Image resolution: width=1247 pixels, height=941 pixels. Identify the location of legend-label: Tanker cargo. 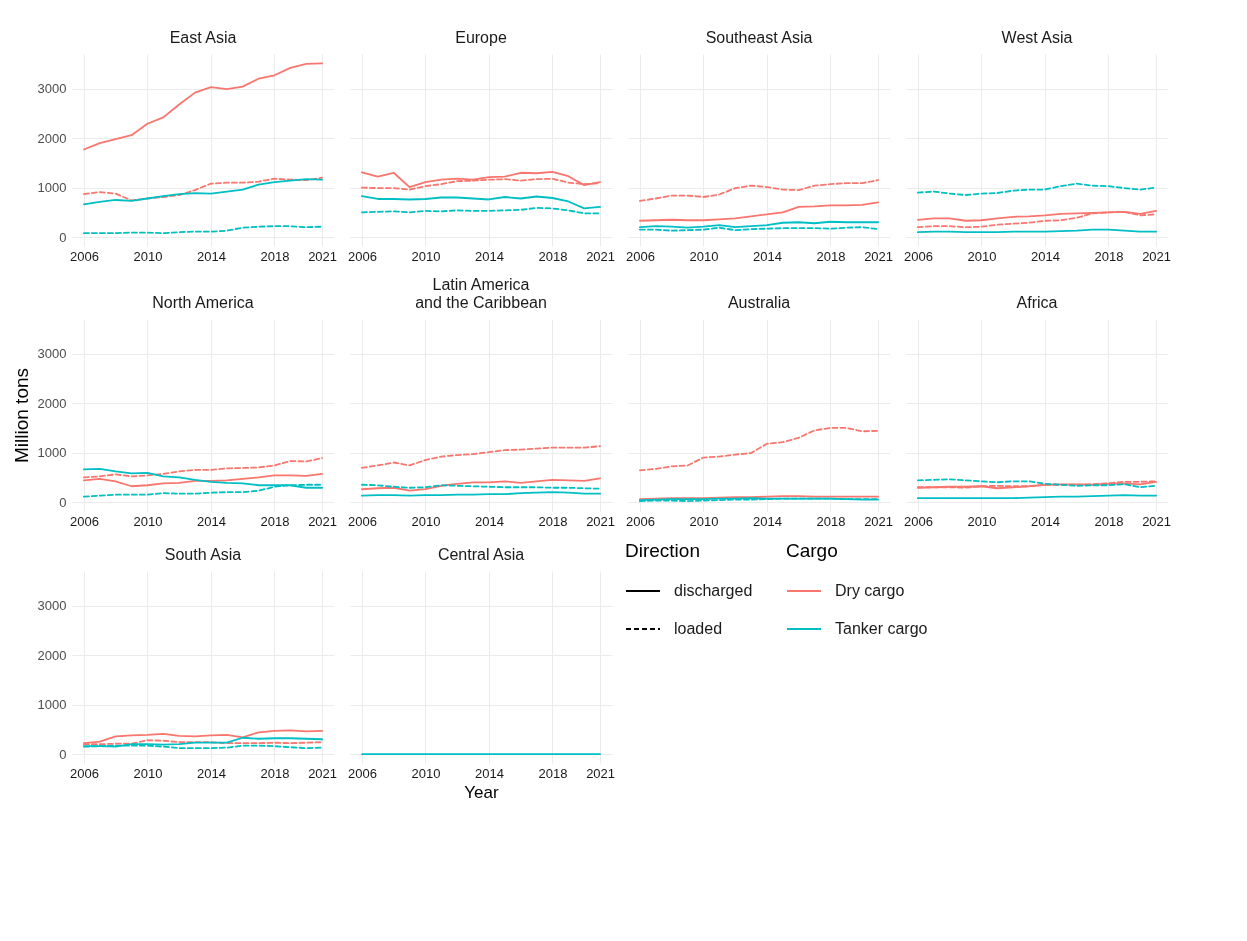
(881, 628).